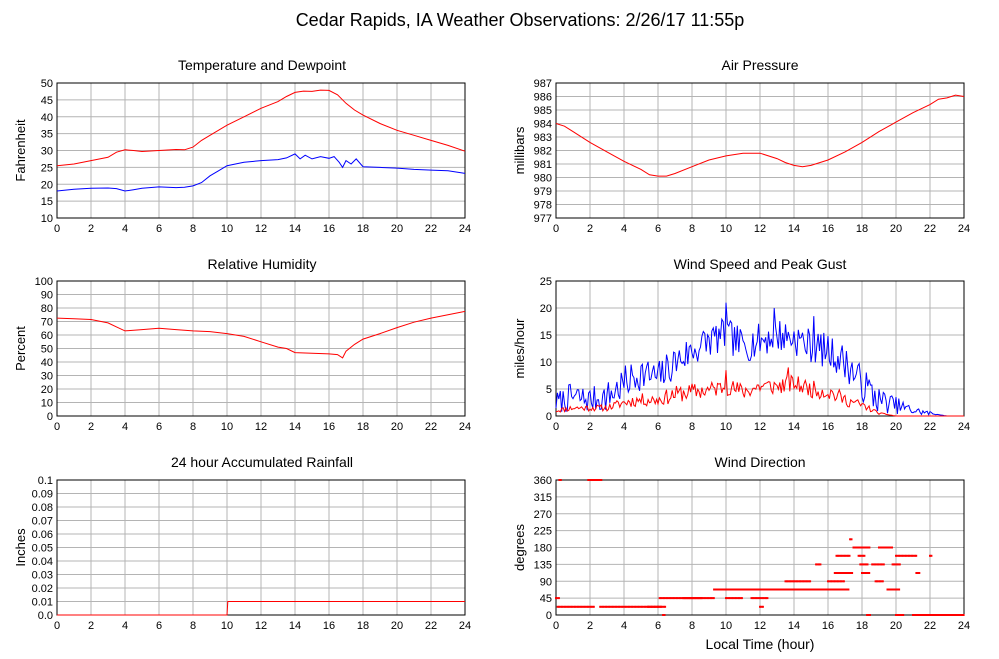  I want to click on y-tick-label: 135, so click(543, 565).